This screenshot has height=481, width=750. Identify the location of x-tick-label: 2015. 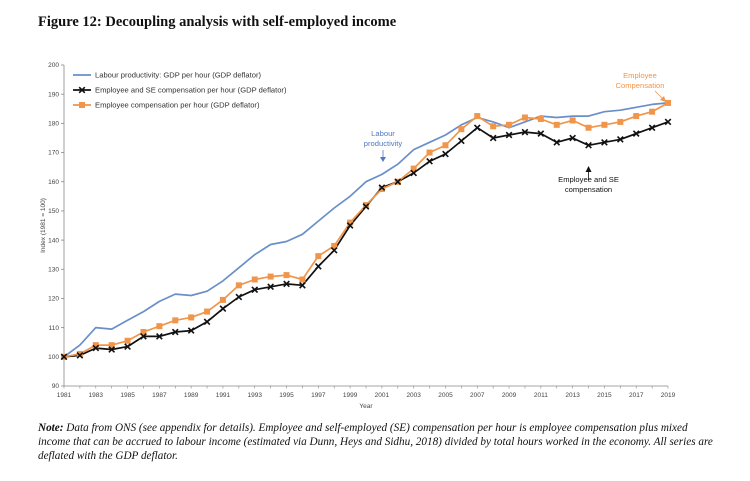
(604, 395).